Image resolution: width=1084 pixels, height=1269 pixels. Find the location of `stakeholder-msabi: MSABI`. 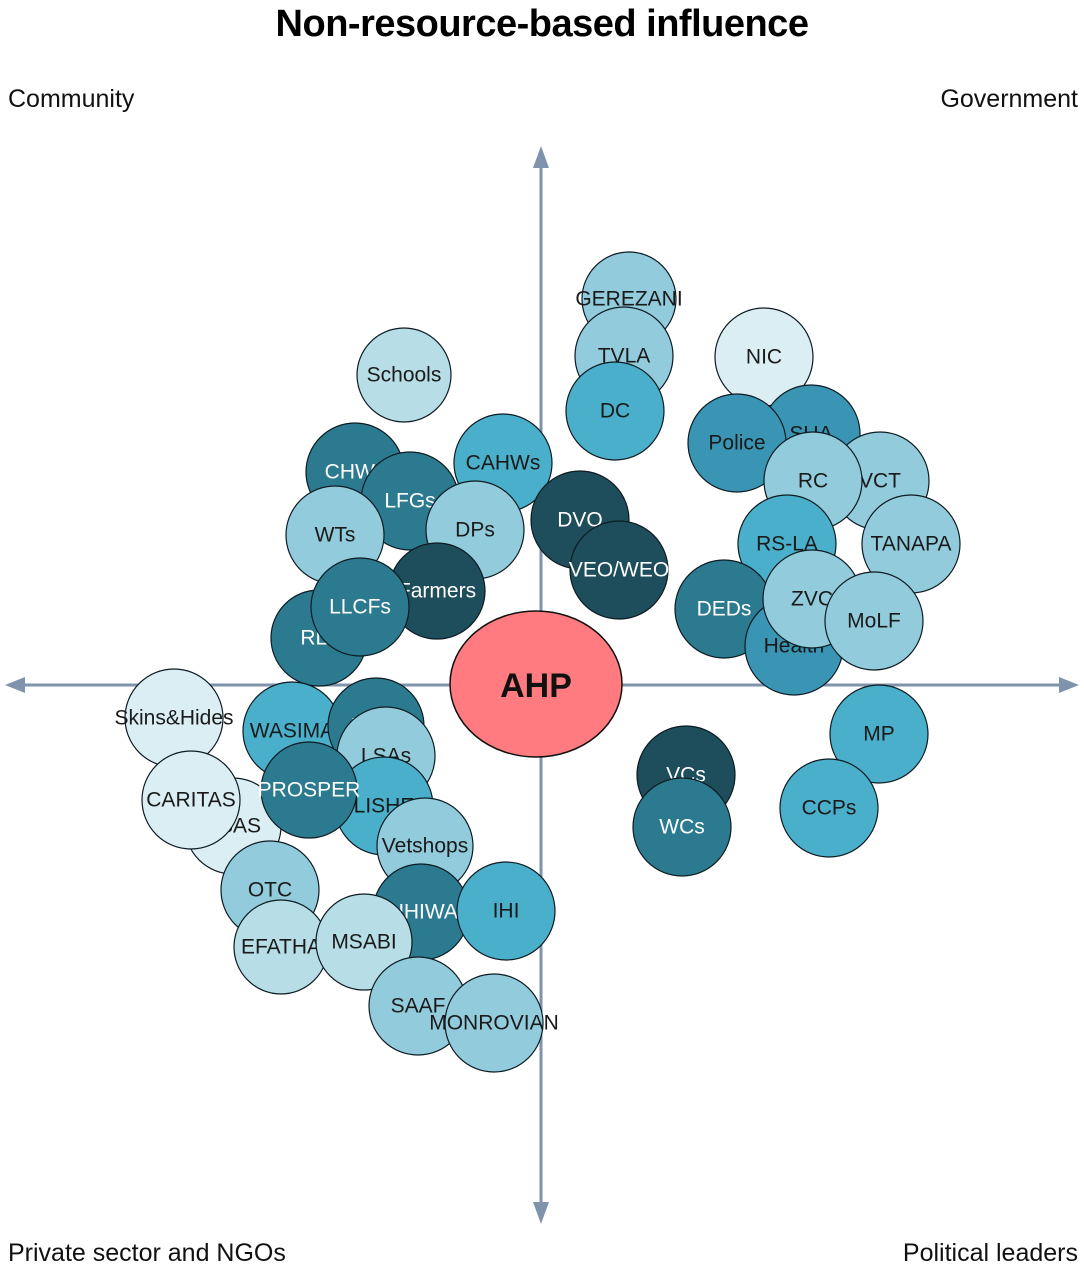

stakeholder-msabi: MSABI is located at coordinates (364, 942).